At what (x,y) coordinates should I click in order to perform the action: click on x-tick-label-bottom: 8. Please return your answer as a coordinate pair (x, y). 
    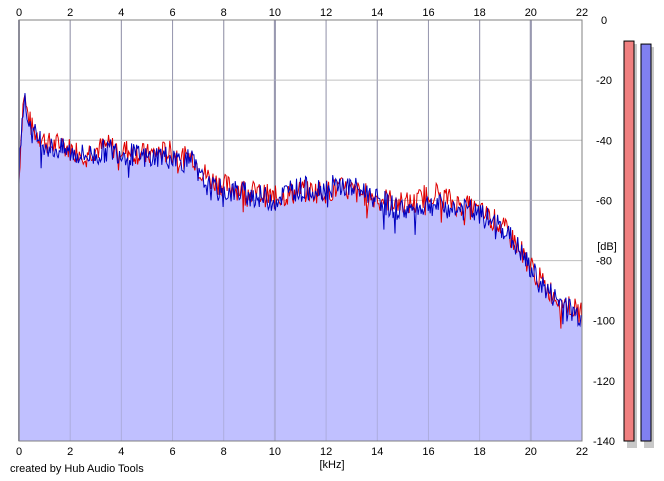
    Looking at the image, I should click on (224, 452).